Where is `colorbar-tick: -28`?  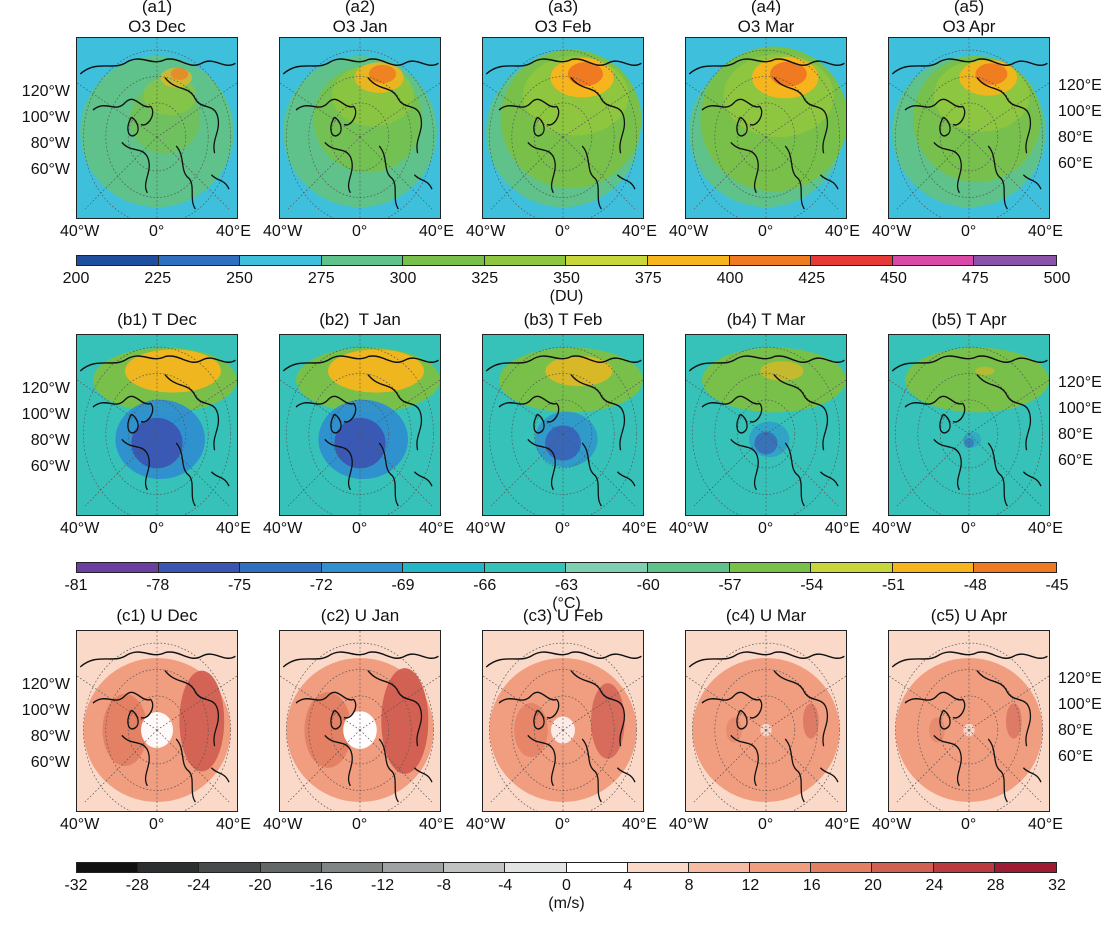 colorbar-tick: -28 is located at coordinates (137, 885).